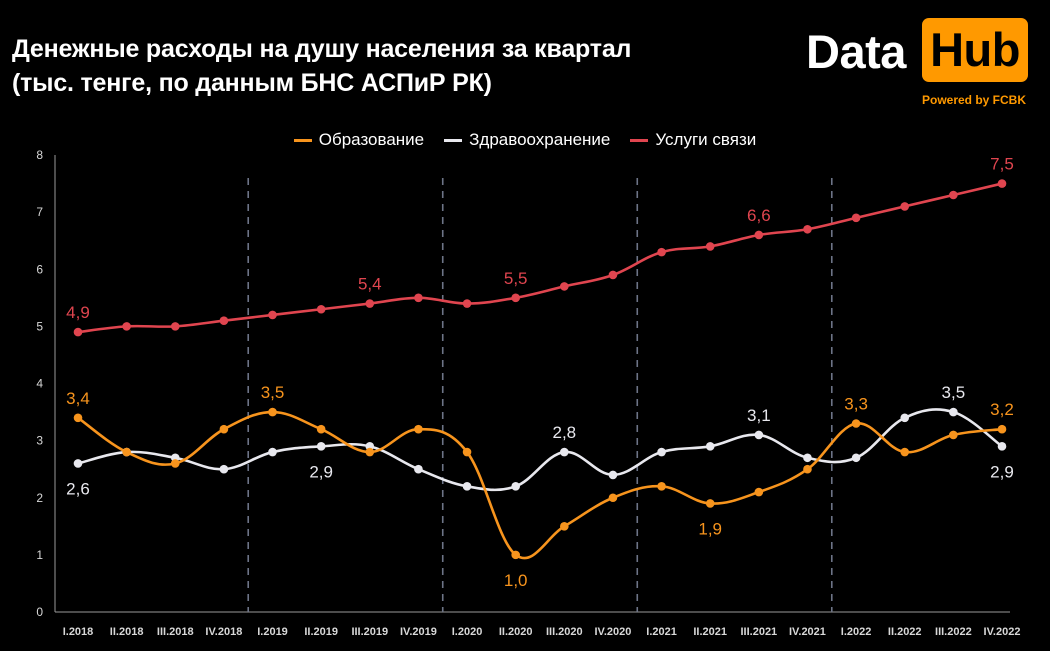  I want to click on x-tick-label: III.2022, so click(953, 632).